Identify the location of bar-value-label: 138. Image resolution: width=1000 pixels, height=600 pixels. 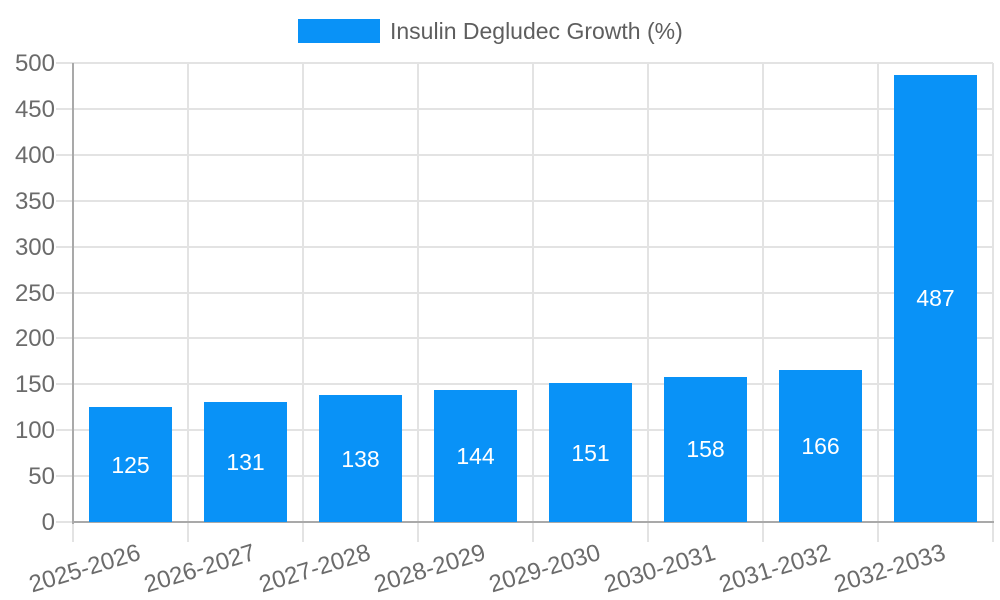
(360, 458).